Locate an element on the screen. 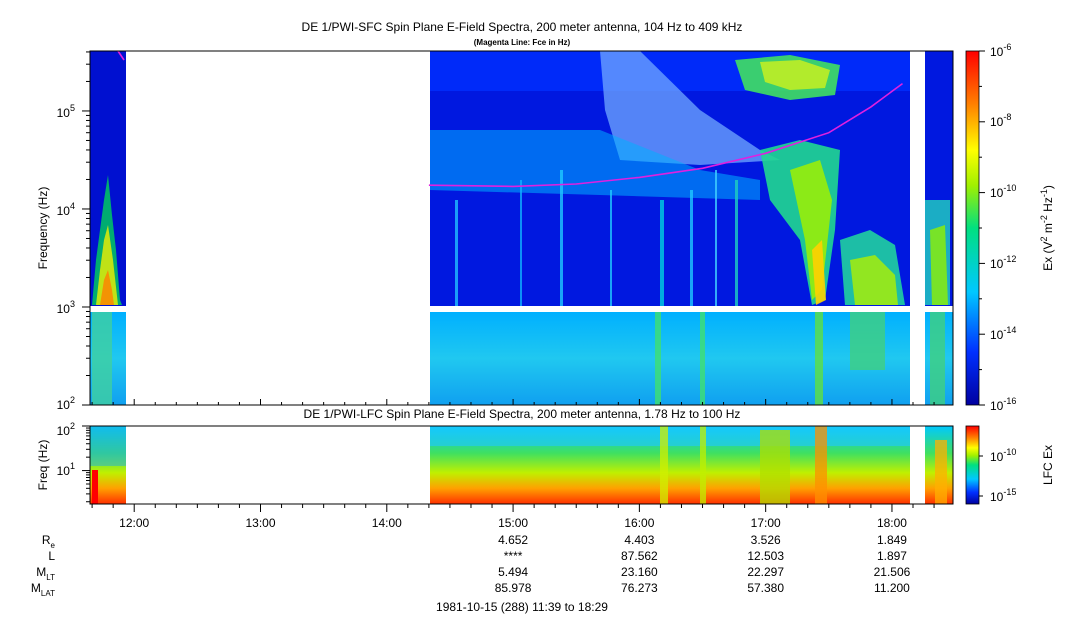 This screenshot has height=620, width=1083. ephemeris-value: 12.503 is located at coordinates (765, 556).